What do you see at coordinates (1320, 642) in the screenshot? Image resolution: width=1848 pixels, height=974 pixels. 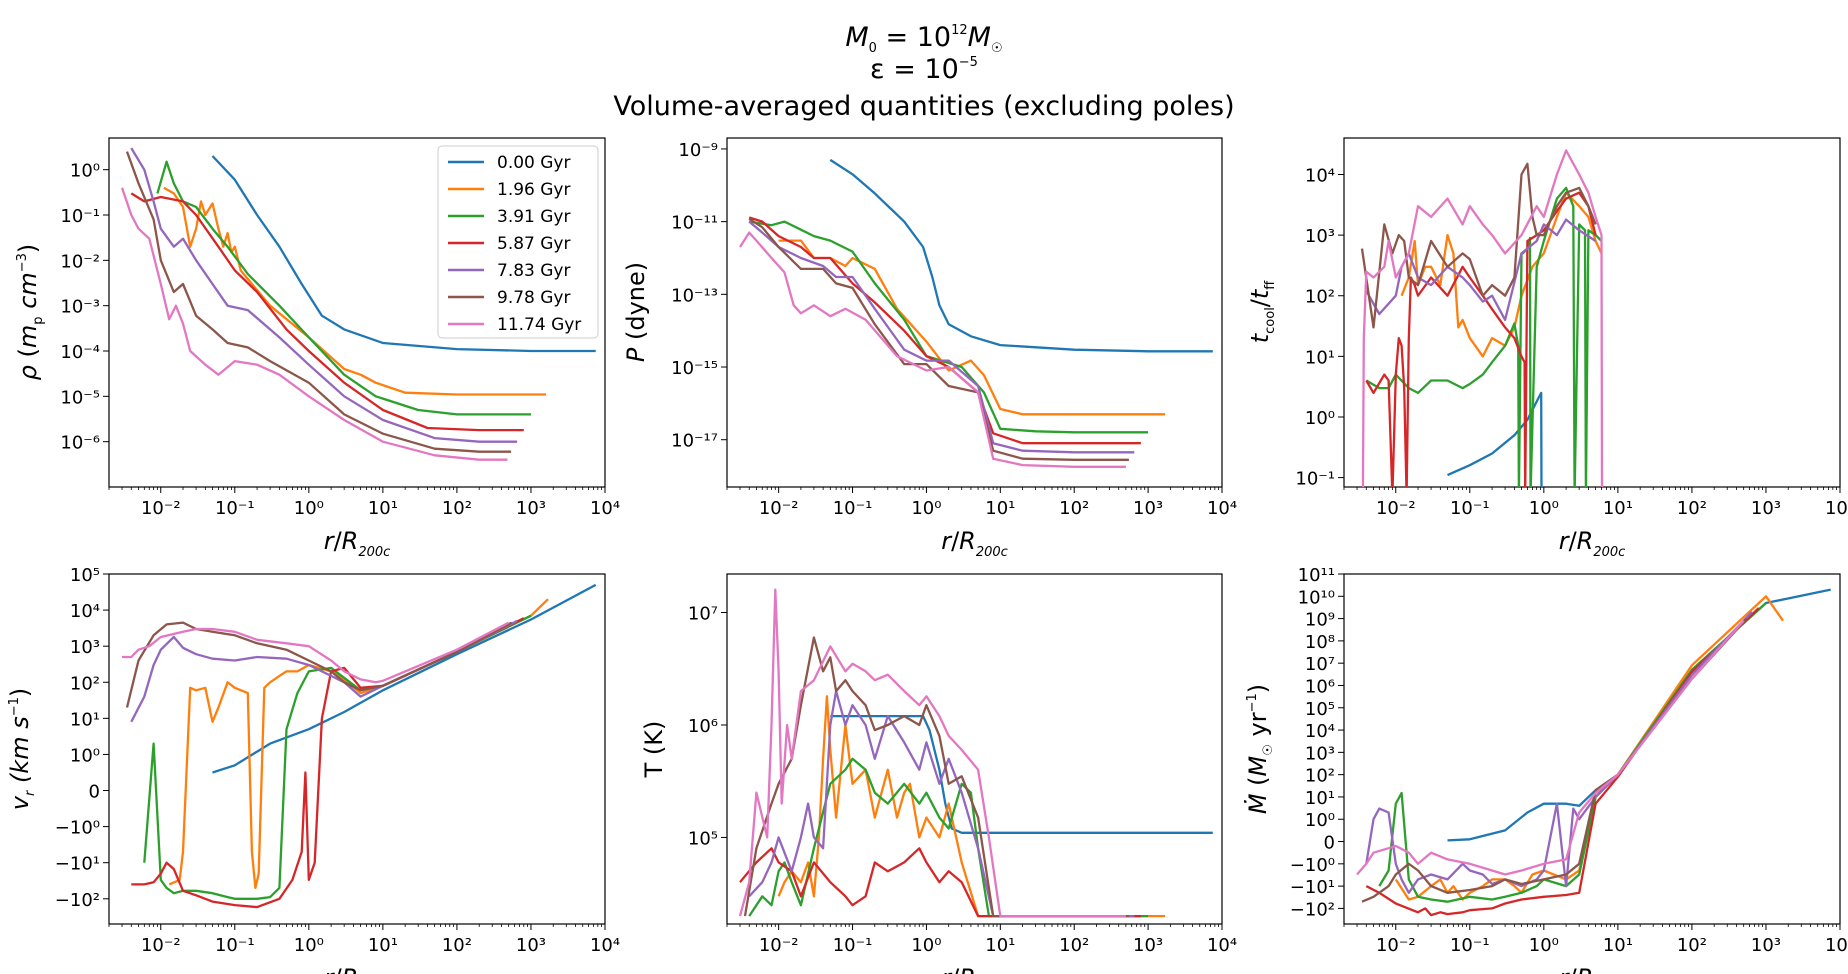 I see `ytick-label: 10⁸` at bounding box center [1320, 642].